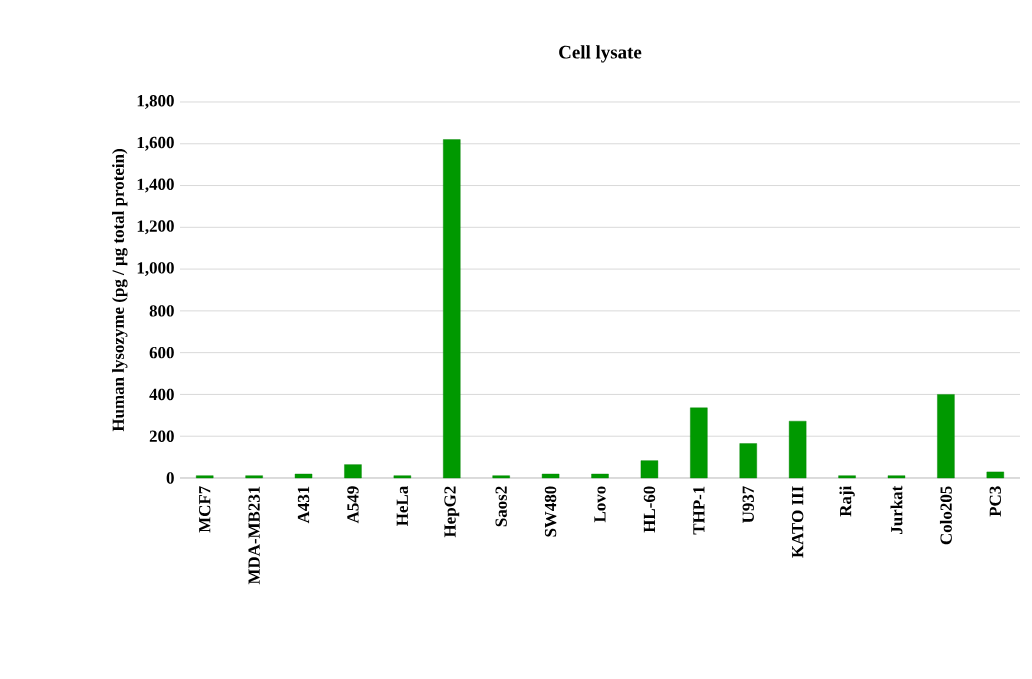 This screenshot has width=1032, height=679. What do you see at coordinates (353, 505) in the screenshot?
I see `x-tick-label: A549` at bounding box center [353, 505].